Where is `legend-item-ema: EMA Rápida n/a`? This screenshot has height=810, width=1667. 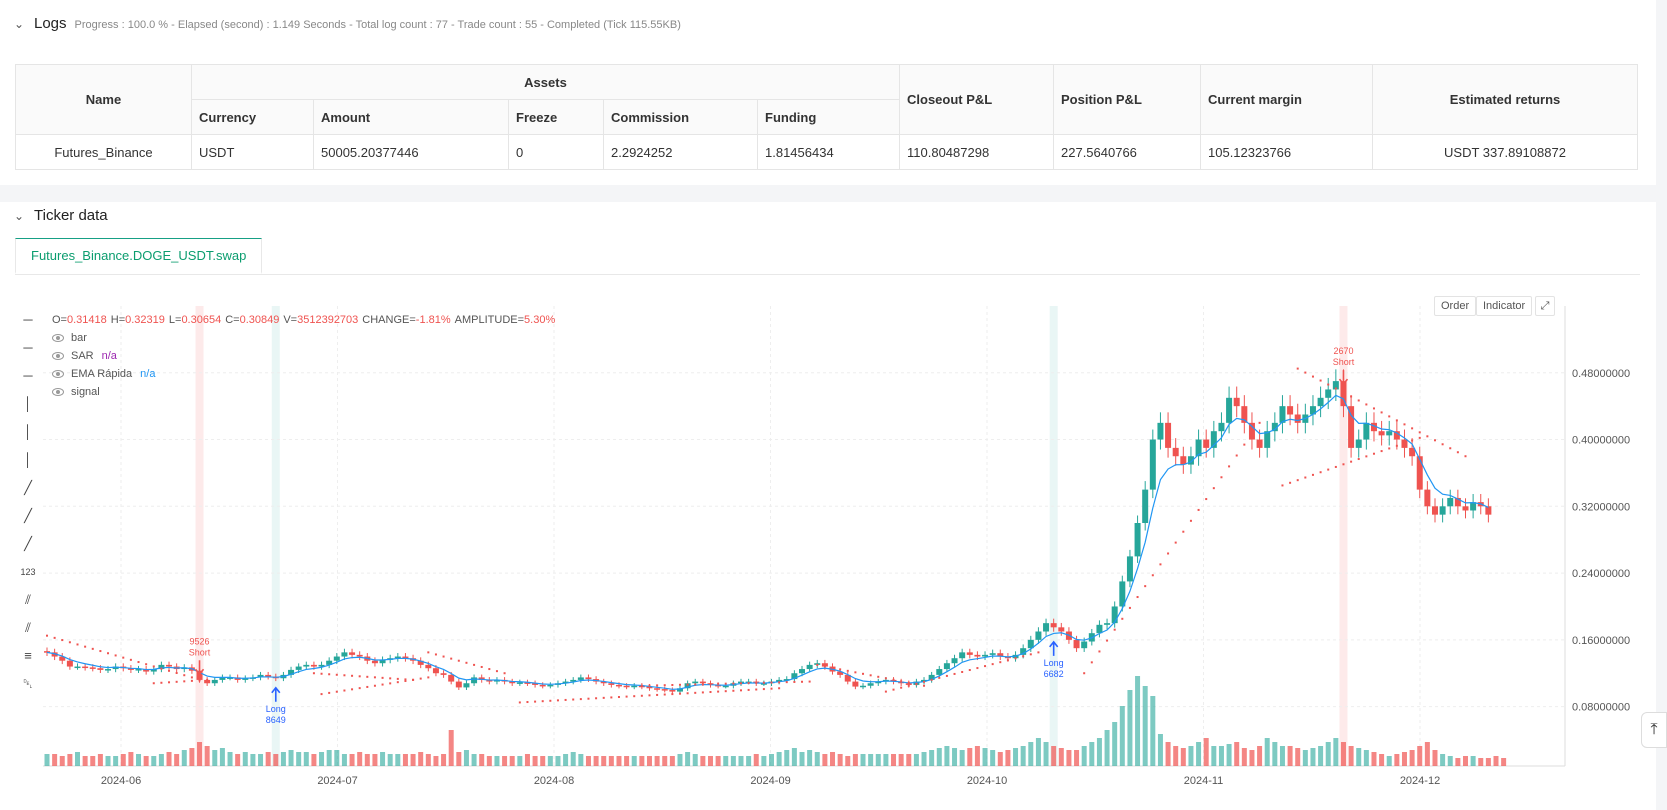
legend-item-ema: EMA Rápida n/a is located at coordinates (103, 374).